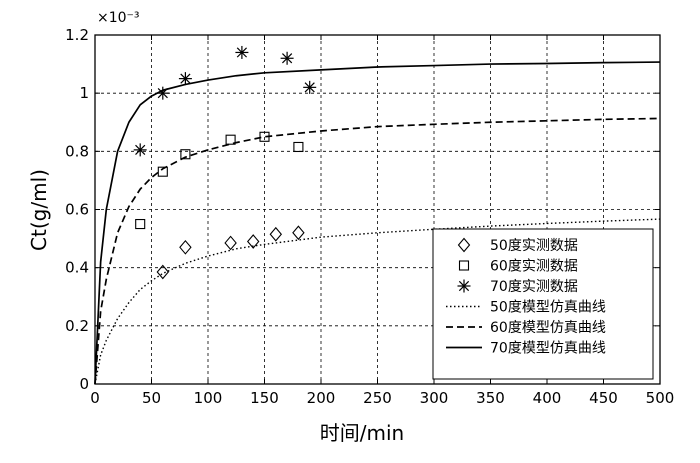  I want to click on marker-layer, so click(225, 162).